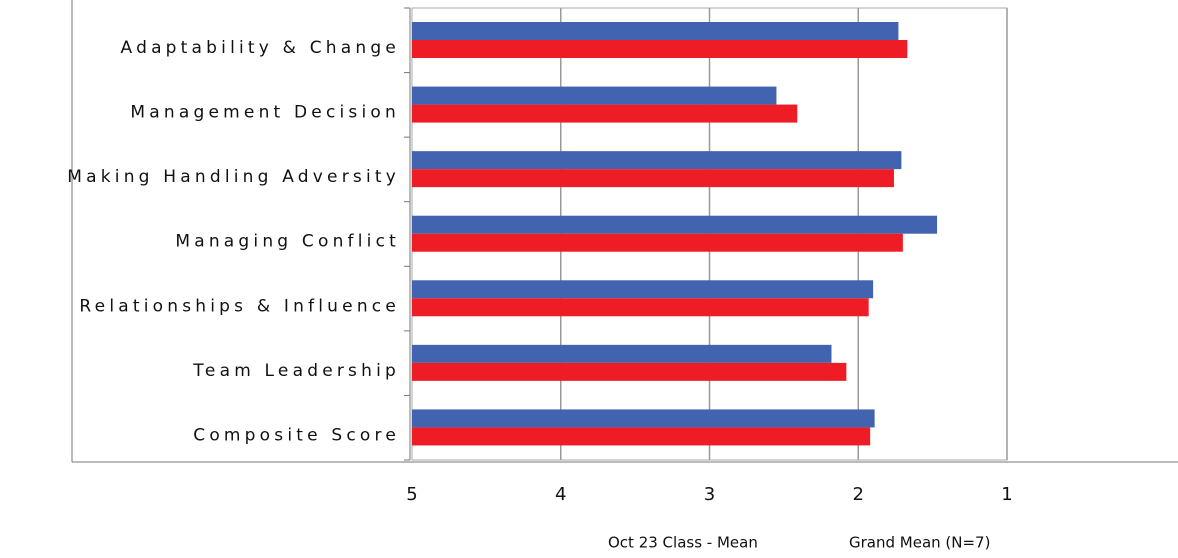 The image size is (1178, 558). Describe the element at coordinates (683, 543) in the screenshot. I see `legend-label: Oct 23 Class - Mean` at that location.